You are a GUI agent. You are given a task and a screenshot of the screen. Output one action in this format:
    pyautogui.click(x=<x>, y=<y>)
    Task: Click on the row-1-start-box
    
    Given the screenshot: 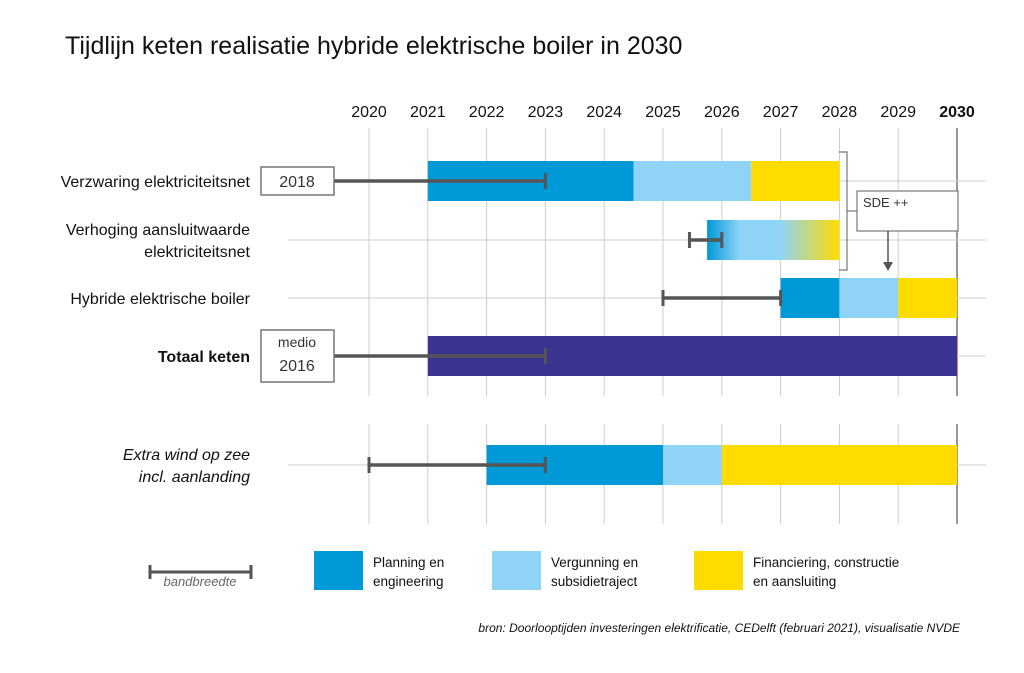 What is the action you would take?
    pyautogui.click(x=297, y=181)
    